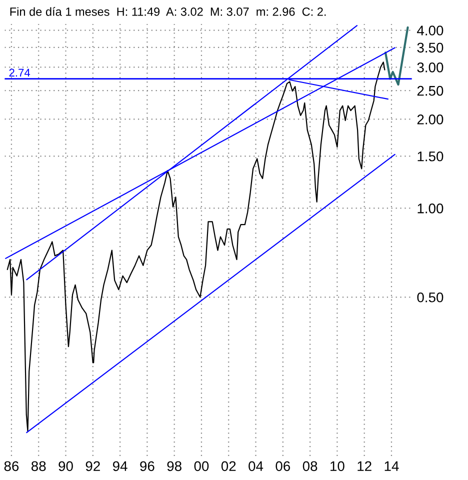  I want to click on y-tick-label: 4.00, so click(430, 31).